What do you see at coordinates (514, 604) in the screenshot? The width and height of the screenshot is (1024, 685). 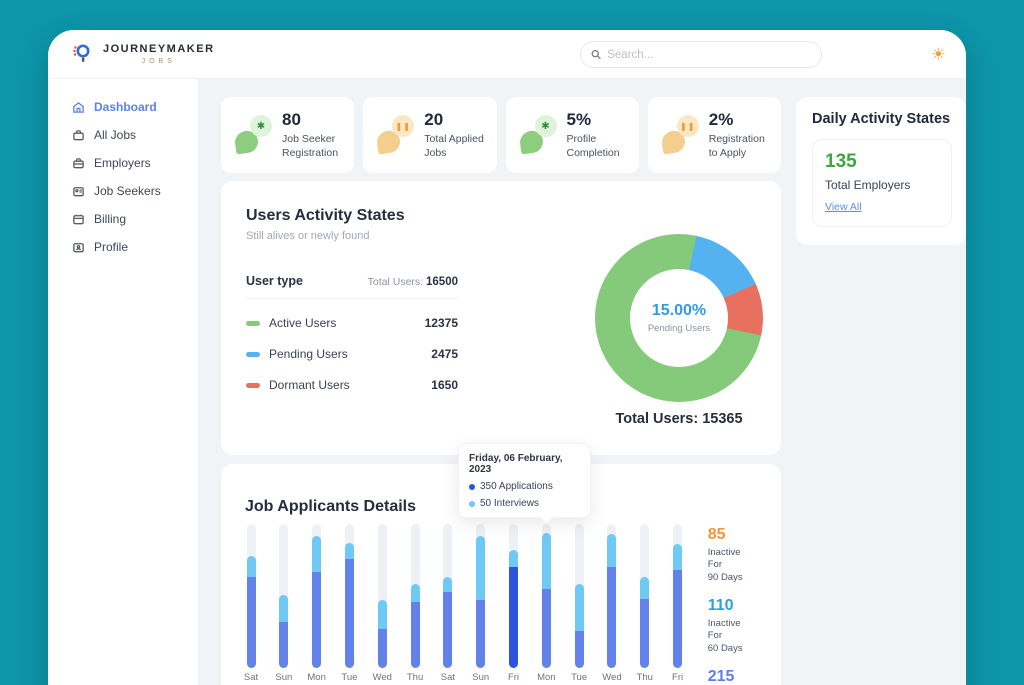 I see `bar-fri-8: Fri` at bounding box center [514, 604].